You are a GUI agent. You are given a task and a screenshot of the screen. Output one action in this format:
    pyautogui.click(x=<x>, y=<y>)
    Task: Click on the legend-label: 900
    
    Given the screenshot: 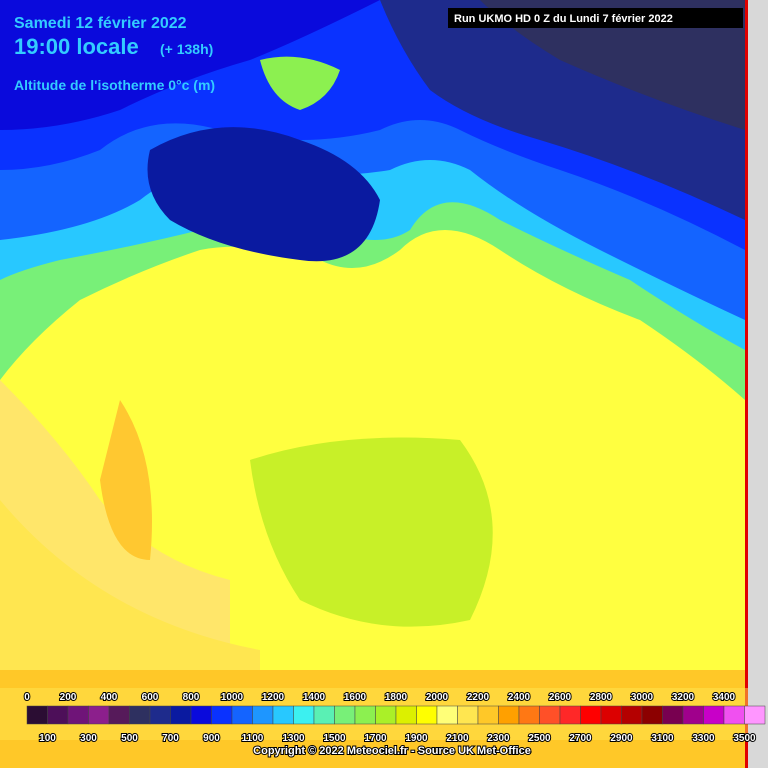 What is the action you would take?
    pyautogui.click(x=211, y=738)
    